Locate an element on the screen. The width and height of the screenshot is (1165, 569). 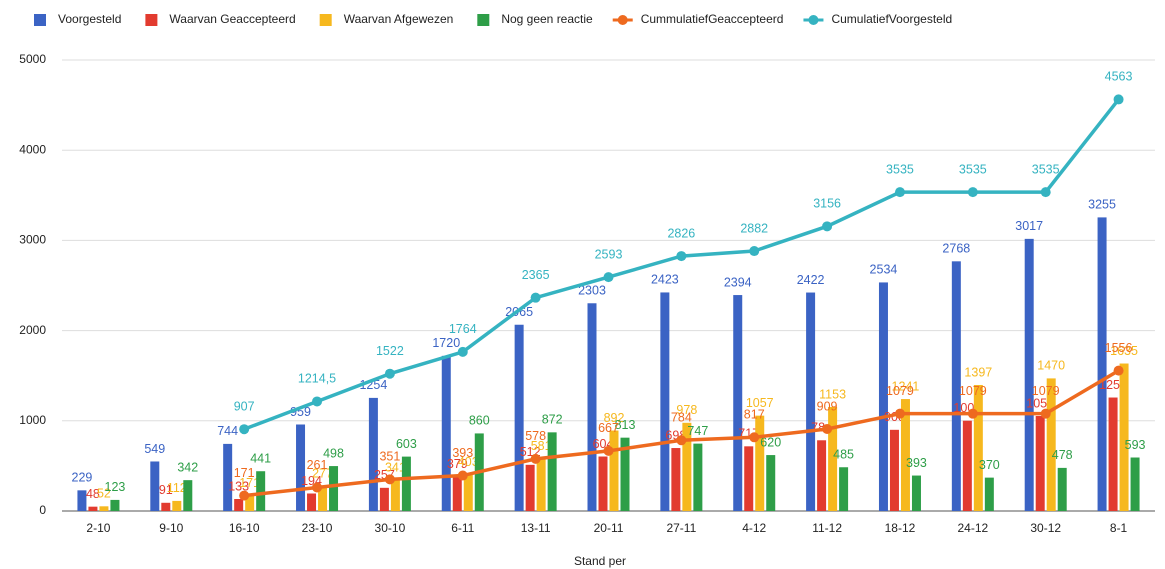
bar-value-label: 1635 is located at coordinates (1124, 351).